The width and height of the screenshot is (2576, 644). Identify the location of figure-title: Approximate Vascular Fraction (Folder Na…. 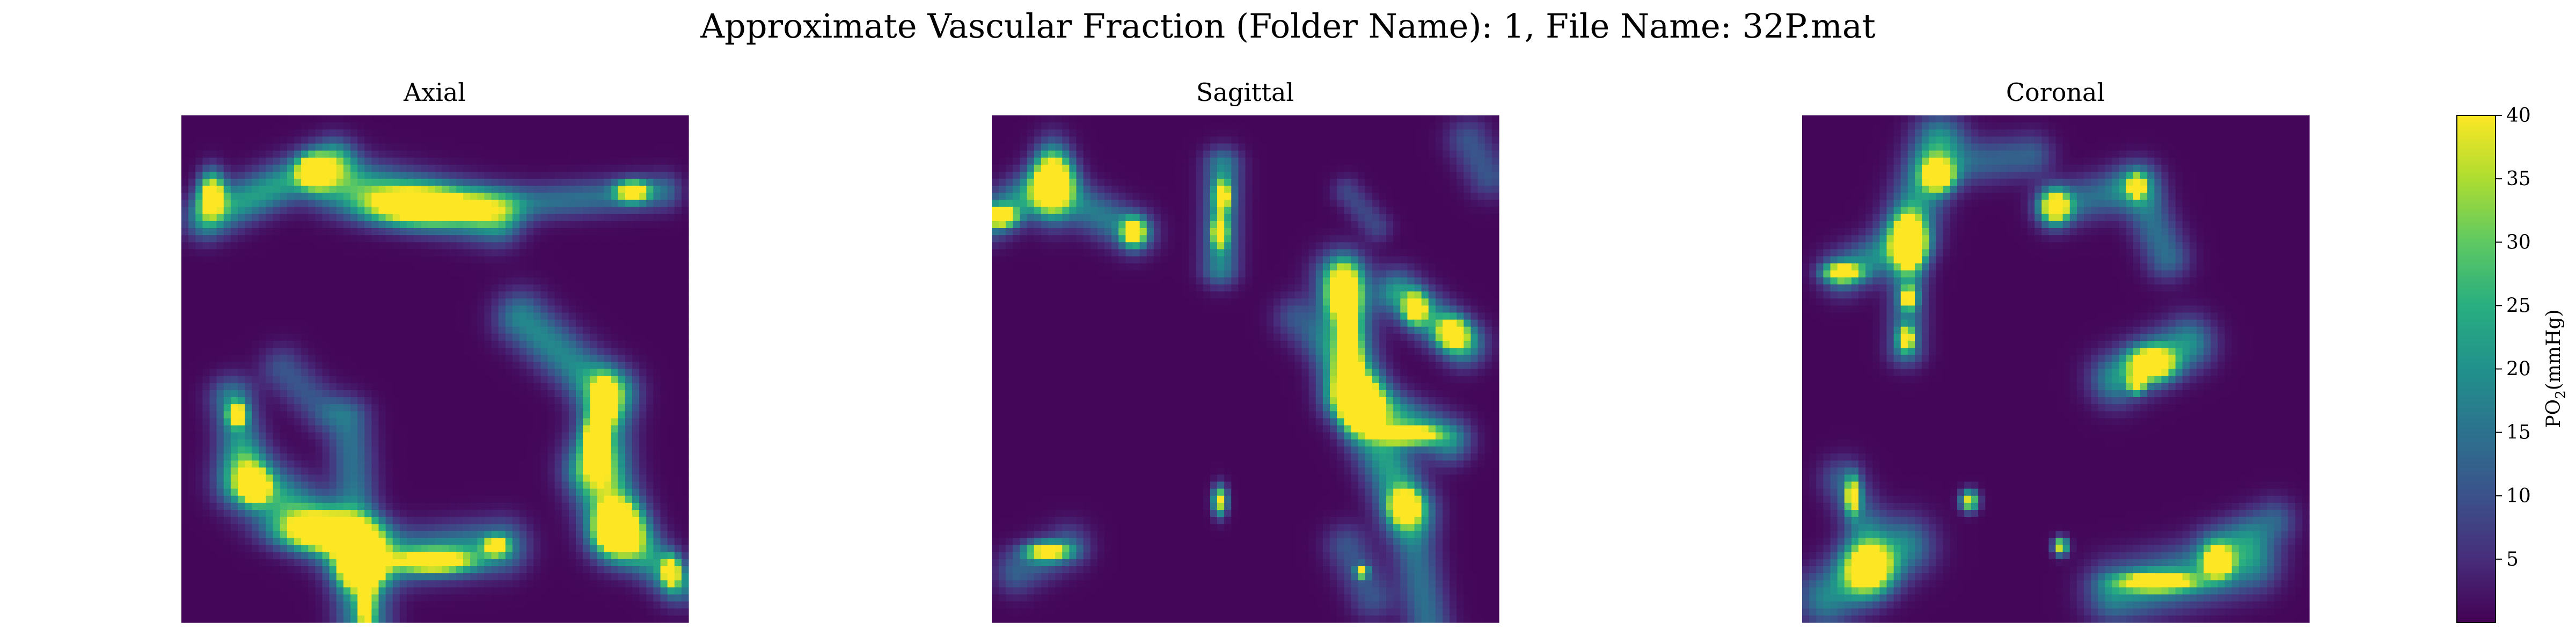
(1288, 26).